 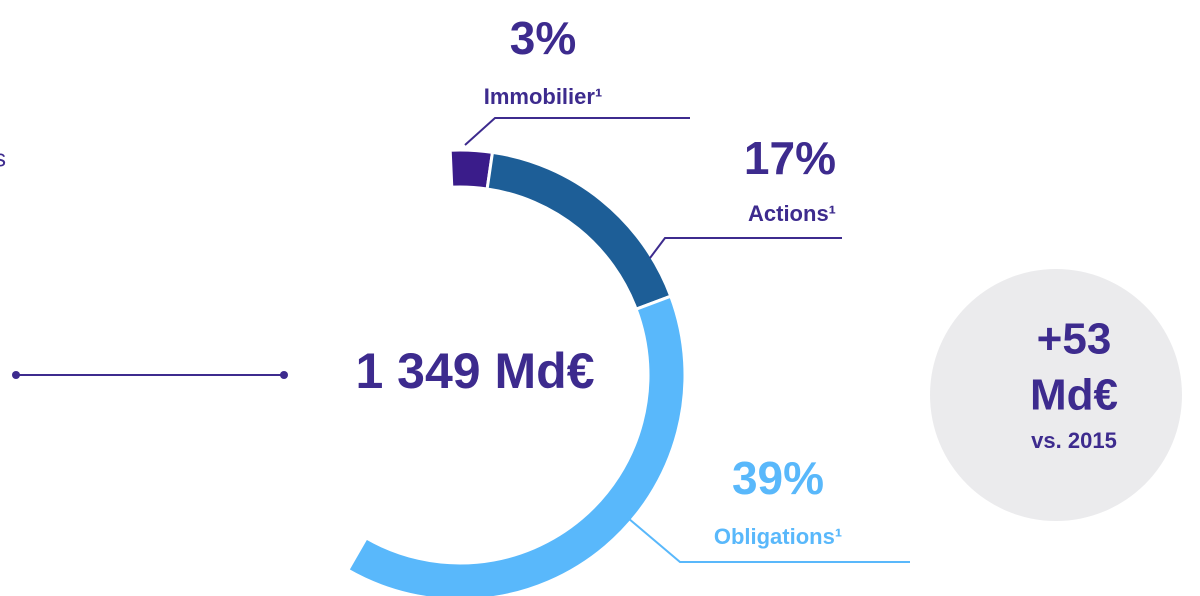 I want to click on category-label: Immobilier¹, so click(x=543, y=96).